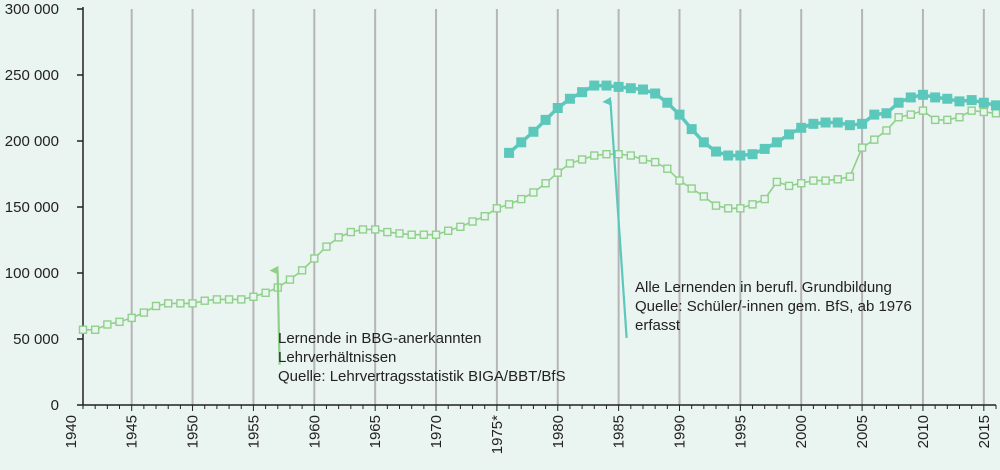 The image size is (1000, 470). Describe the element at coordinates (740, 431) in the screenshot. I see `x-tick-label: 1995` at that location.